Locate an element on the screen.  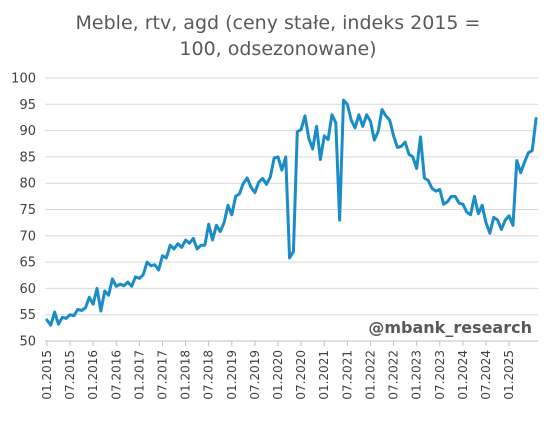
y-tick-label: 95 is located at coordinates (27, 105).